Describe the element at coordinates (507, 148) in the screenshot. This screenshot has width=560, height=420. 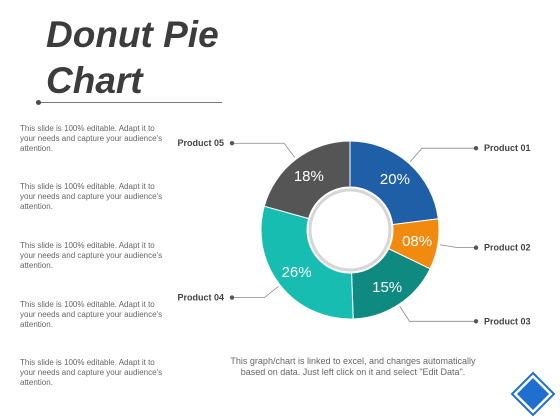
I see `slice-name-label: Product 01` at that location.